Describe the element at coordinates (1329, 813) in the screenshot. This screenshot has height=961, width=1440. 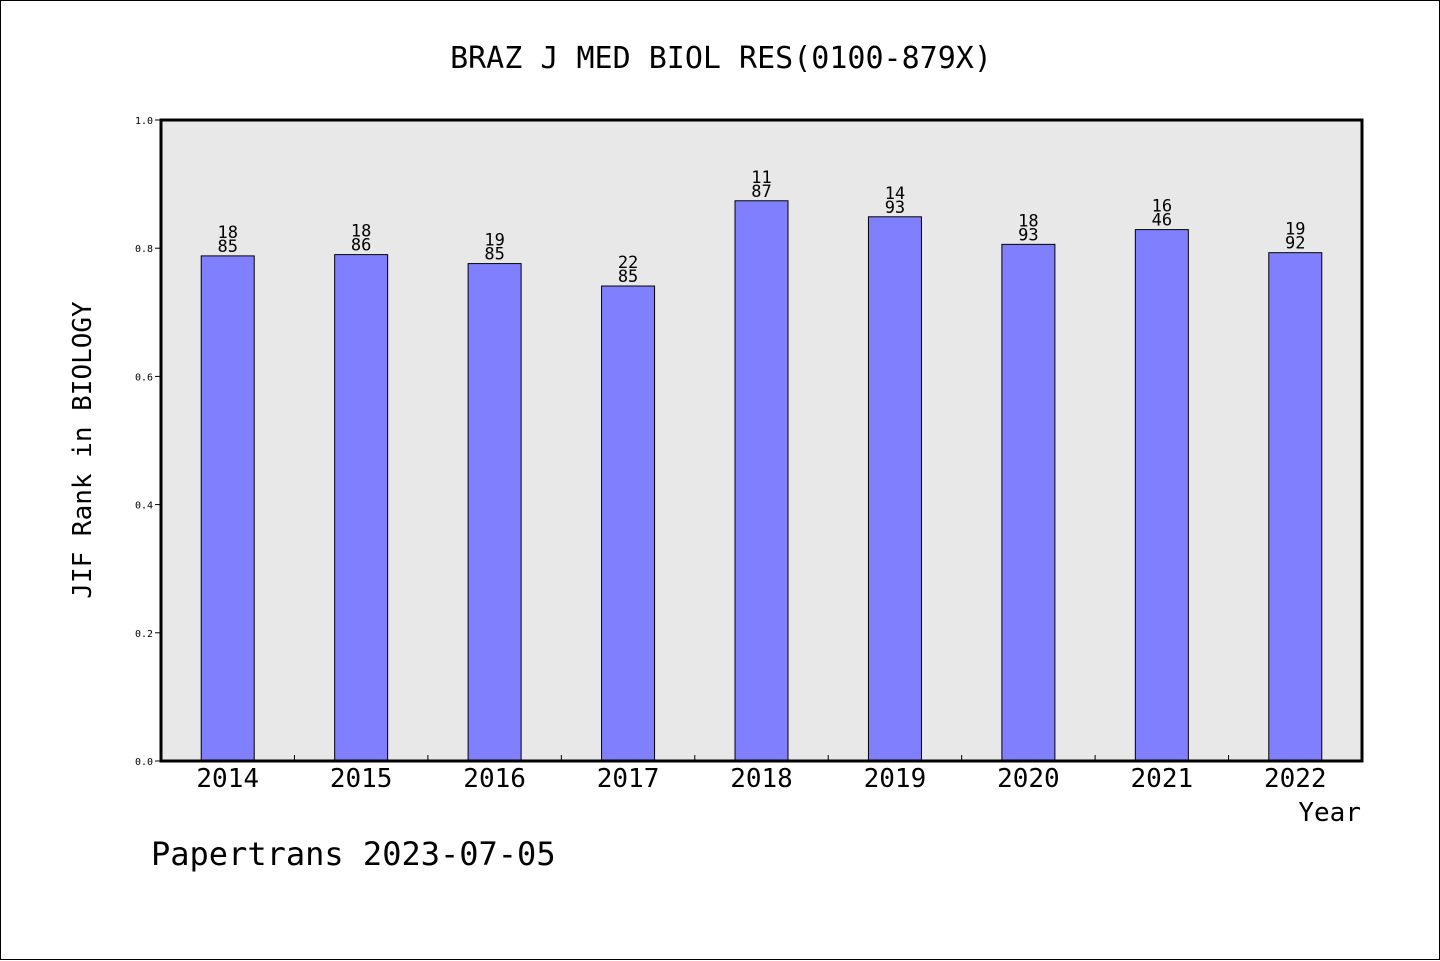
I see `x-axis-label: Year` at that location.